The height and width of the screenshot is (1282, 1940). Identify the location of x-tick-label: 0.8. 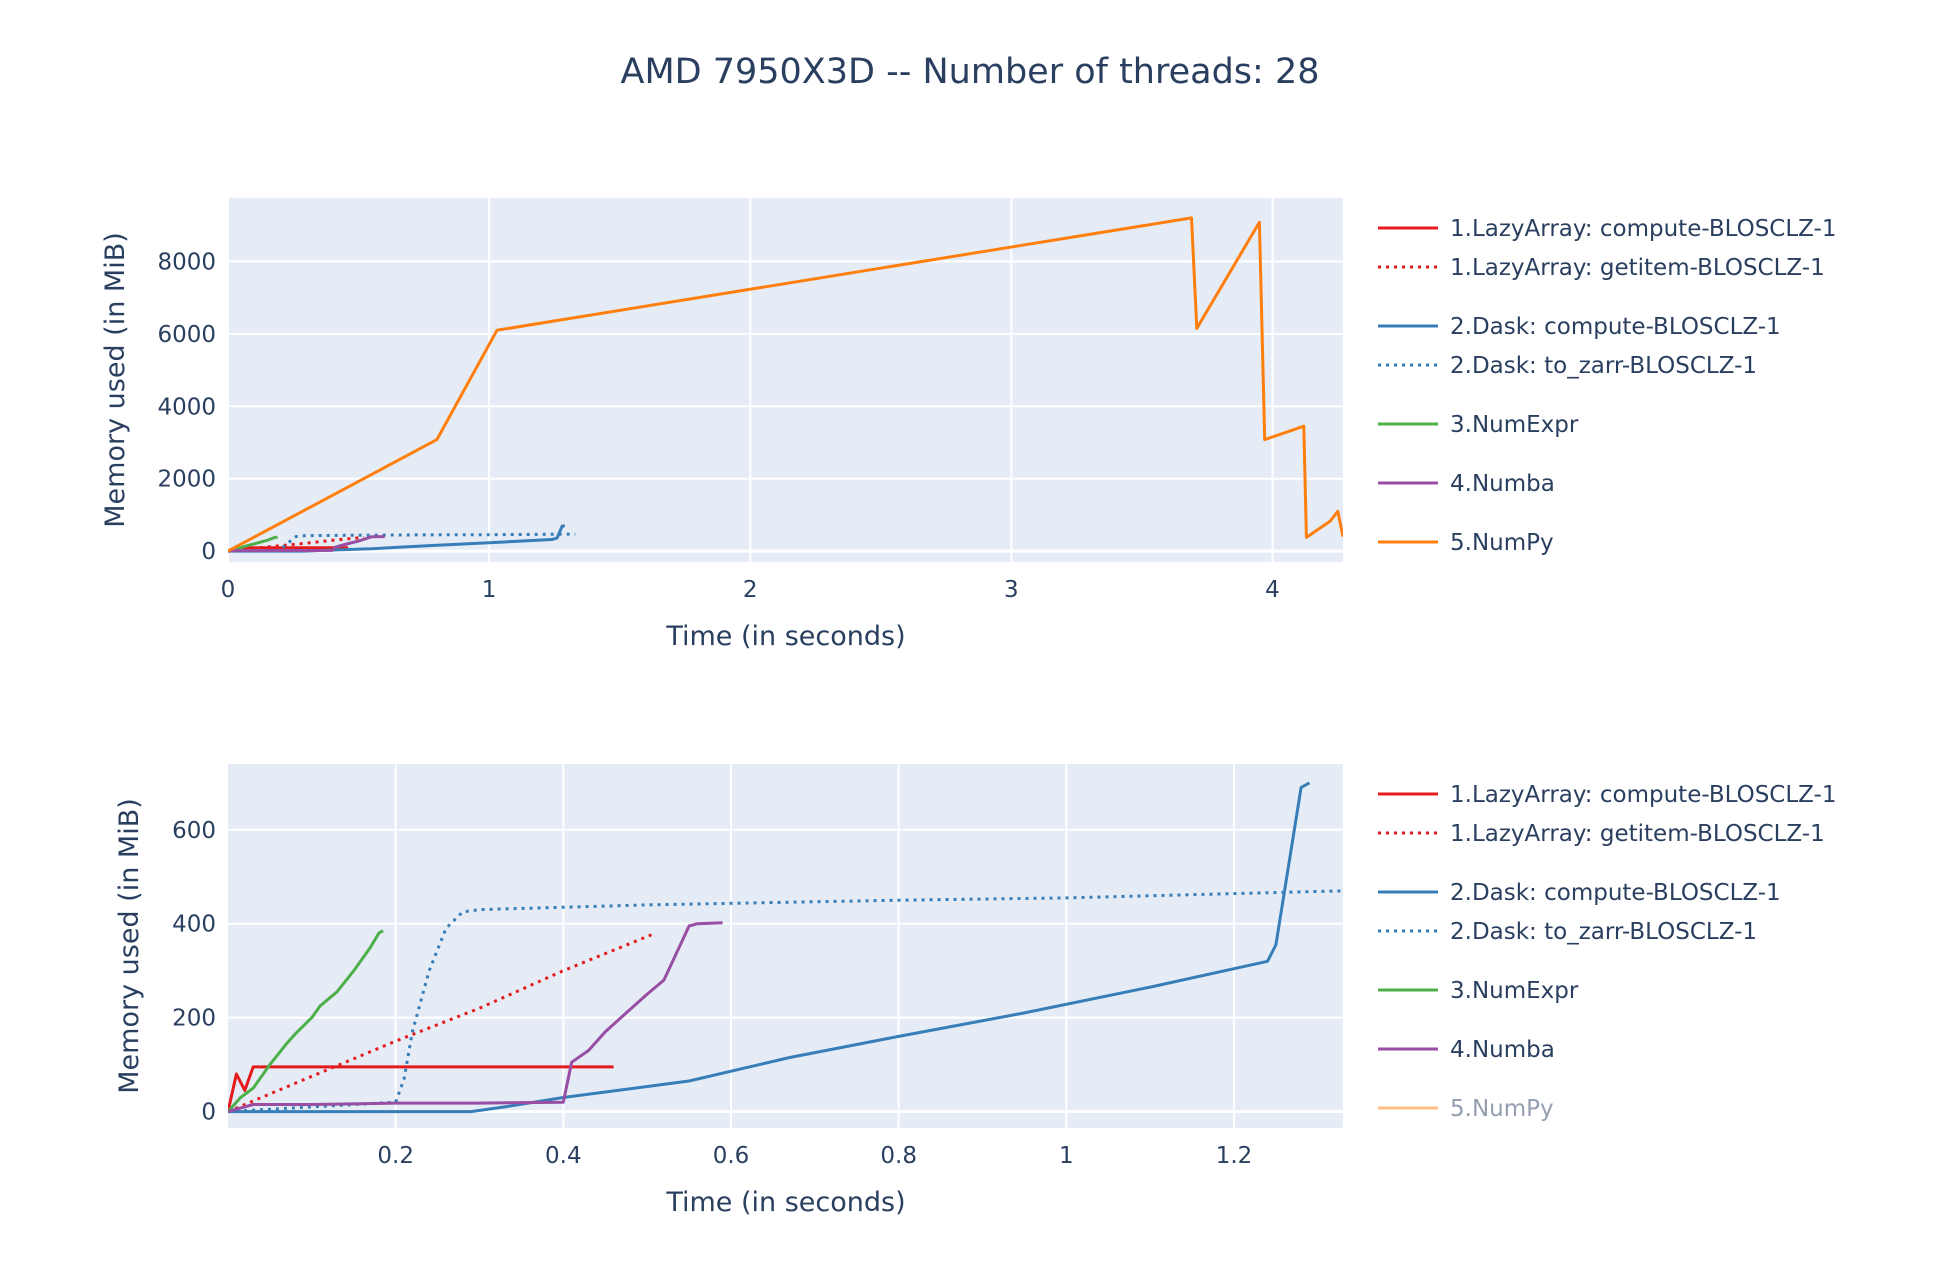
(898, 1156).